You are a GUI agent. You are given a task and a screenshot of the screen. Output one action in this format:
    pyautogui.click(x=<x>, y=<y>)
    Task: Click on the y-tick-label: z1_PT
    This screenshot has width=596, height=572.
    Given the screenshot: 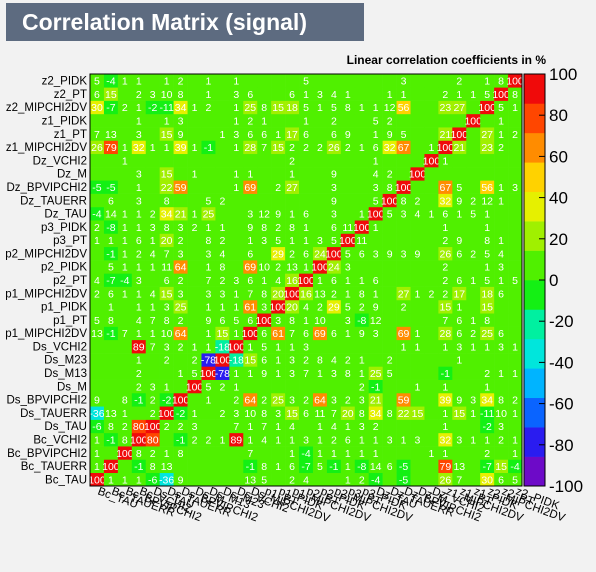 What is the action you would take?
    pyautogui.click(x=70, y=135)
    